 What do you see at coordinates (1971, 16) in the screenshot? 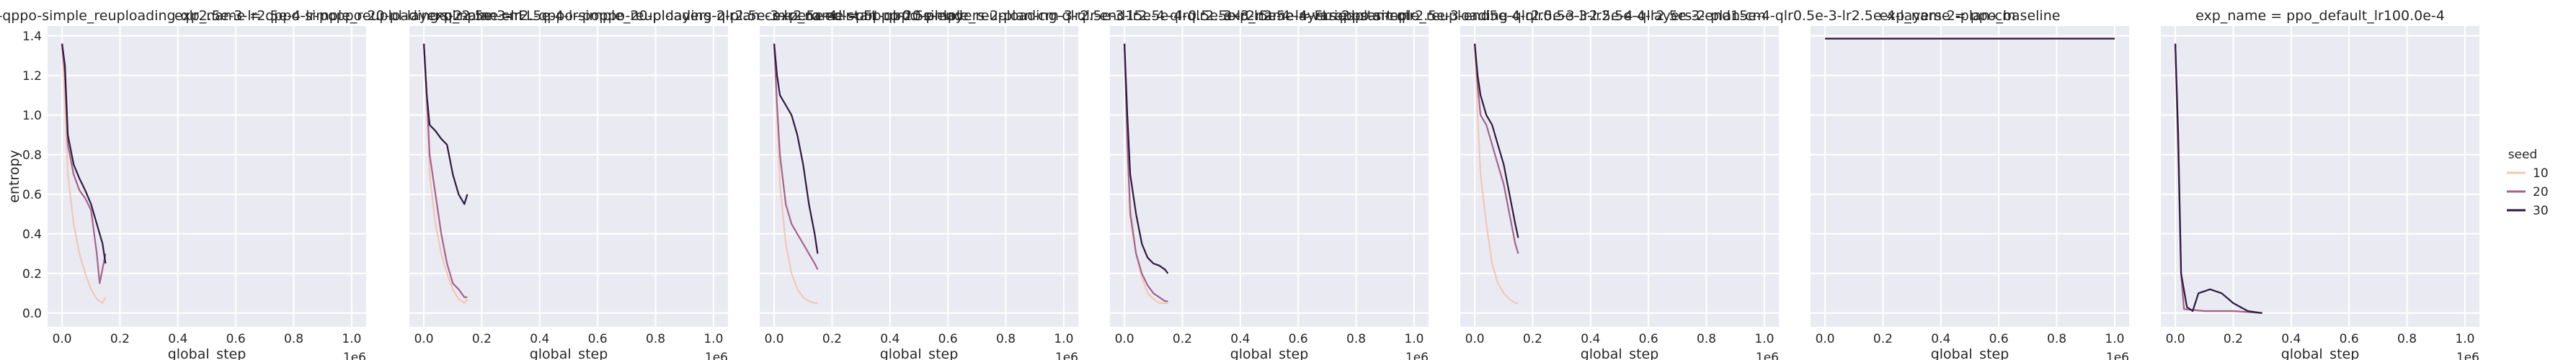
I see `panel-title: exp_name = ppo_baseline` at bounding box center [1971, 16].